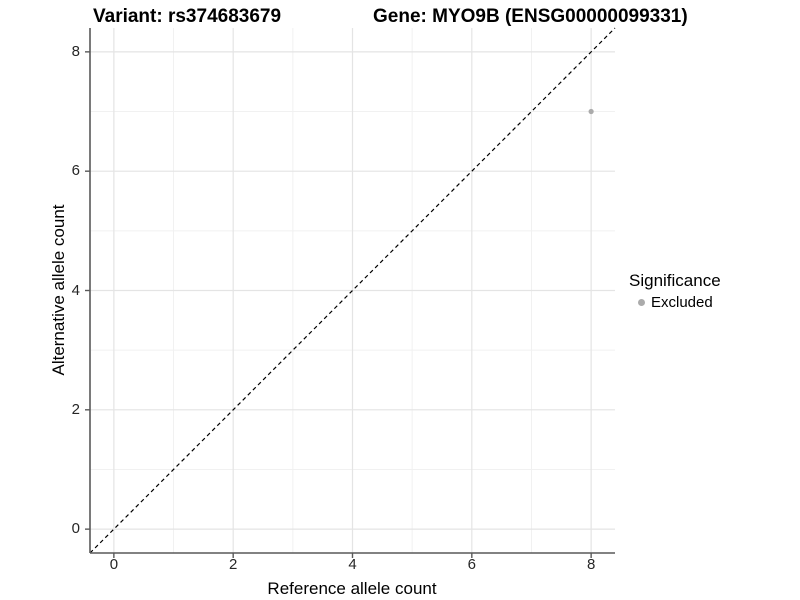  What do you see at coordinates (591, 111) in the screenshot?
I see `data-point` at bounding box center [591, 111].